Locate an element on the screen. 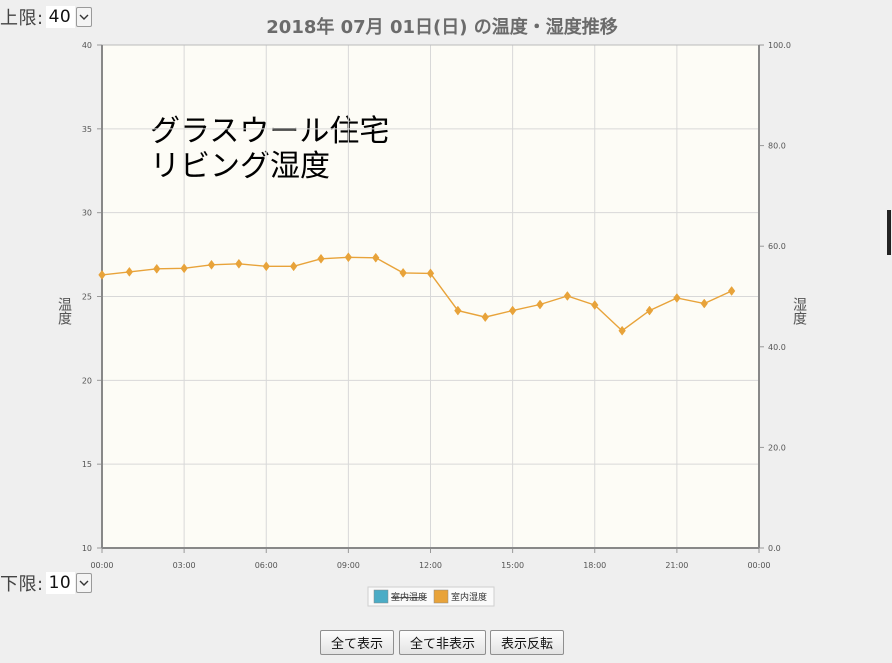 This screenshot has width=892, height=663. y-axis-left-title: 温度 is located at coordinates (64, 311).